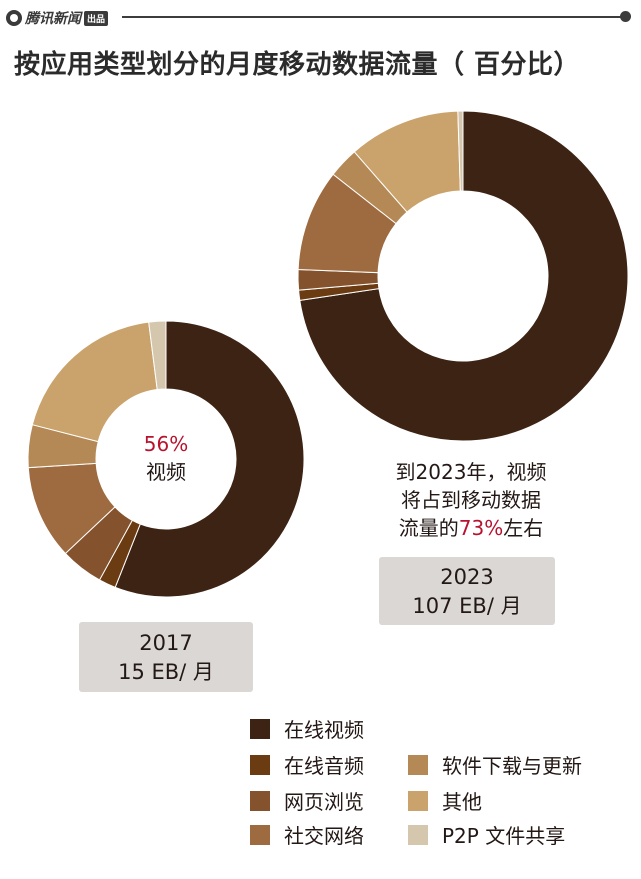  I want to click on annotation-2023: 到2023年，视频 将占到移动数据 流量的73%左右, so click(471, 500).